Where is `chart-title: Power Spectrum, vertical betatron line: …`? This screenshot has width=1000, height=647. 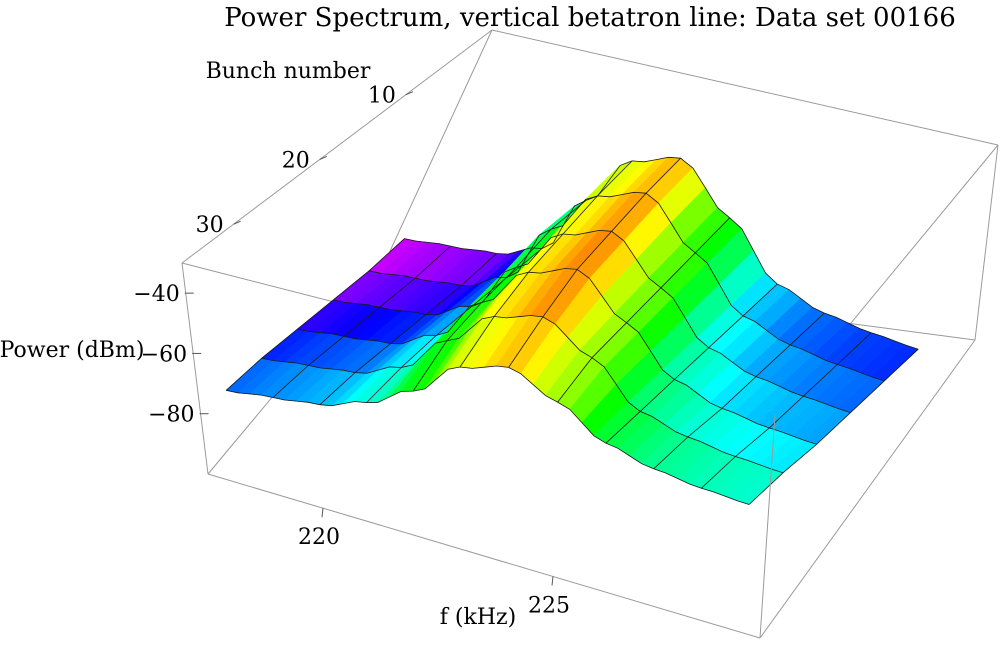
chart-title: Power Spectrum, vertical betatron line: … is located at coordinates (590, 18).